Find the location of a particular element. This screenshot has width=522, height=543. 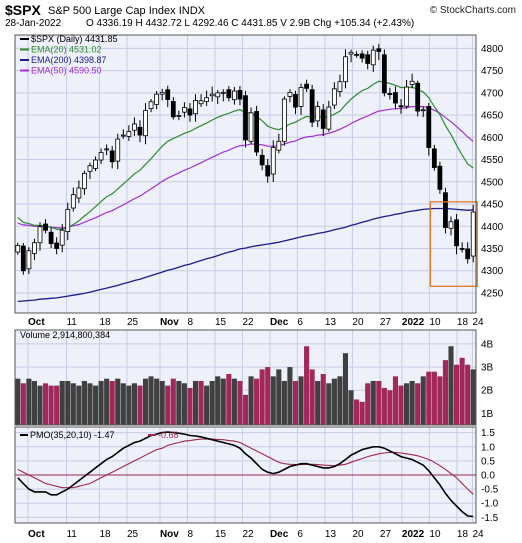

x-tick-label: 20 is located at coordinates (358, 534).